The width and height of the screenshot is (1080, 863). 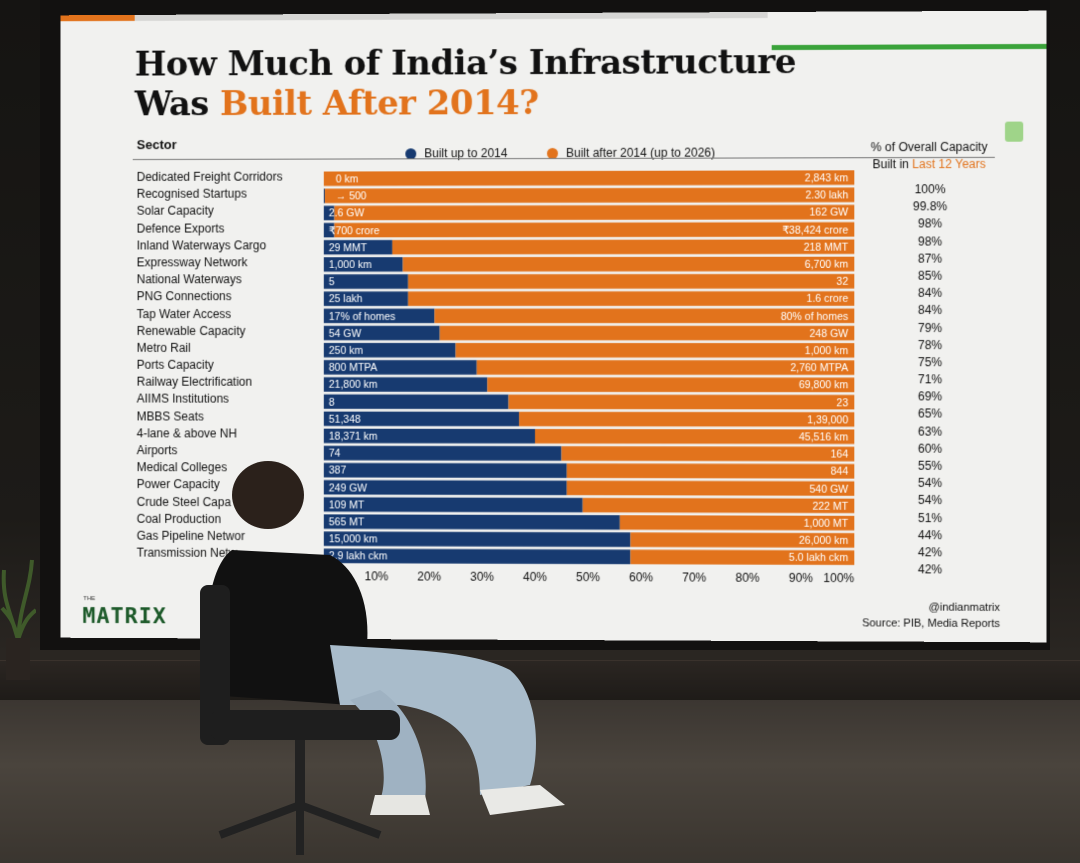 I want to click on bar-label-after: 1,000 km, so click(x=827, y=351).